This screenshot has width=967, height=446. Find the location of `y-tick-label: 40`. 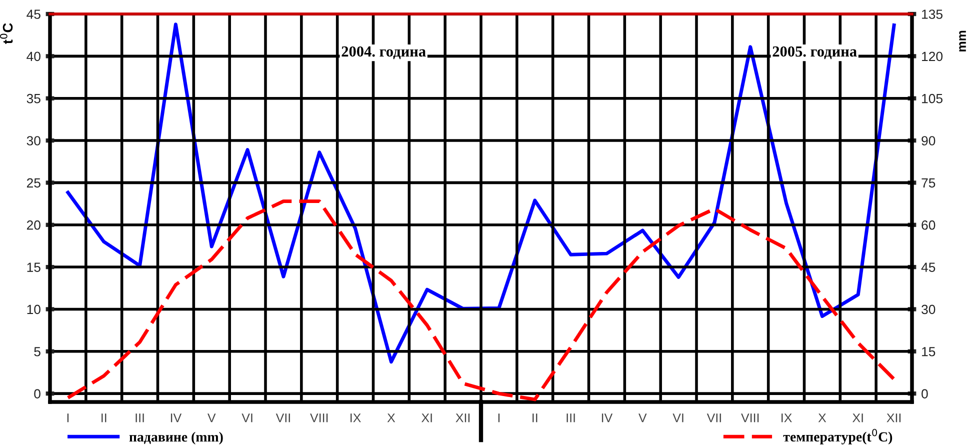

y-tick-label: 40 is located at coordinates (33, 57).